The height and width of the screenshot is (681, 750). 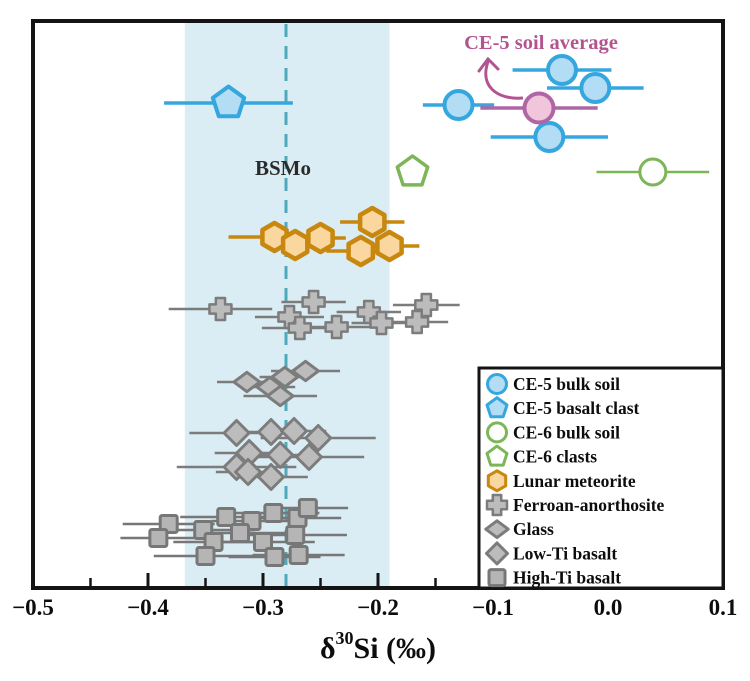 What do you see at coordinates (504, 79) in the screenshot?
I see `ce5-soil-average-arrow` at bounding box center [504, 79].